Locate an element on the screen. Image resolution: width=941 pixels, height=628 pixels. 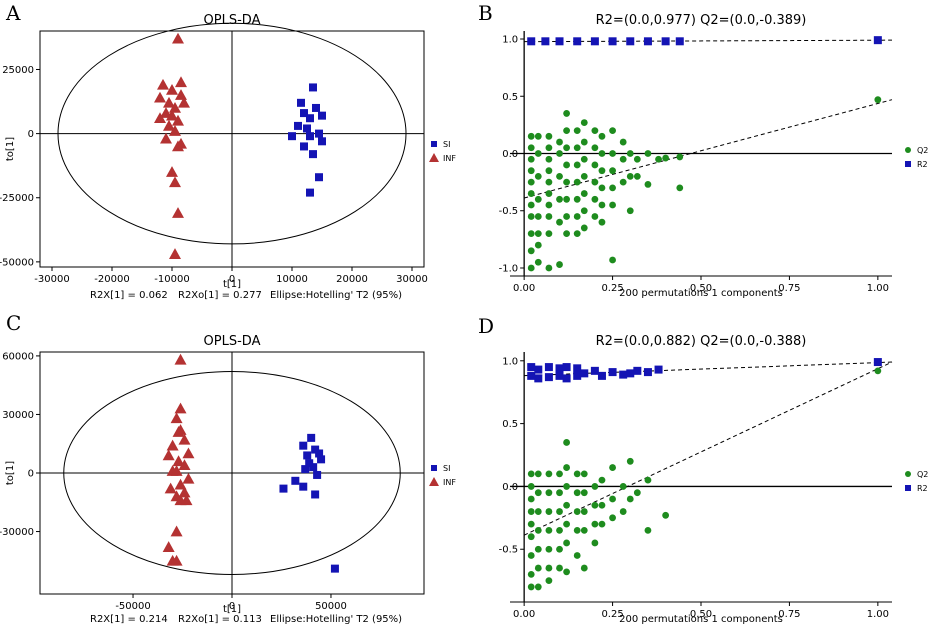
footer-stat: R2Xo[1] = 0.113 is located at coordinates (220, 619).